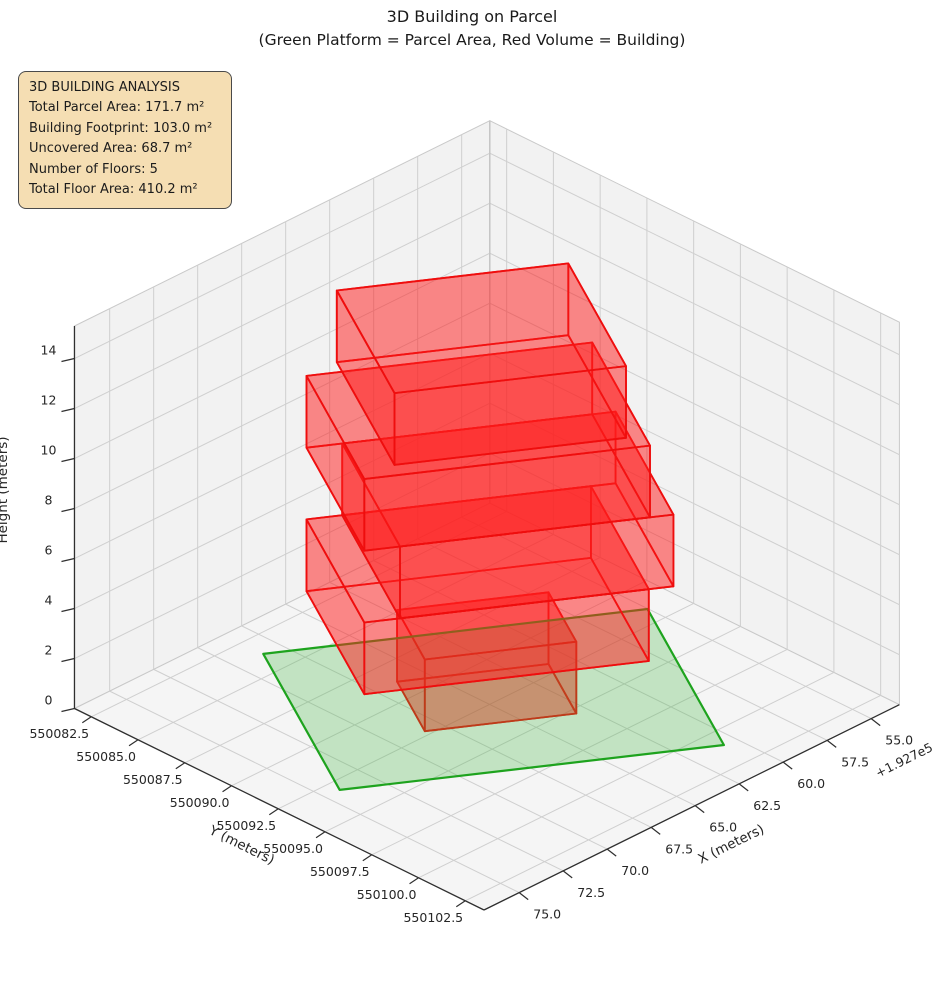 This screenshot has height=992, width=944. Describe the element at coordinates (487, 626) in the screenshot. I see `building-floor-1-face` at that location.